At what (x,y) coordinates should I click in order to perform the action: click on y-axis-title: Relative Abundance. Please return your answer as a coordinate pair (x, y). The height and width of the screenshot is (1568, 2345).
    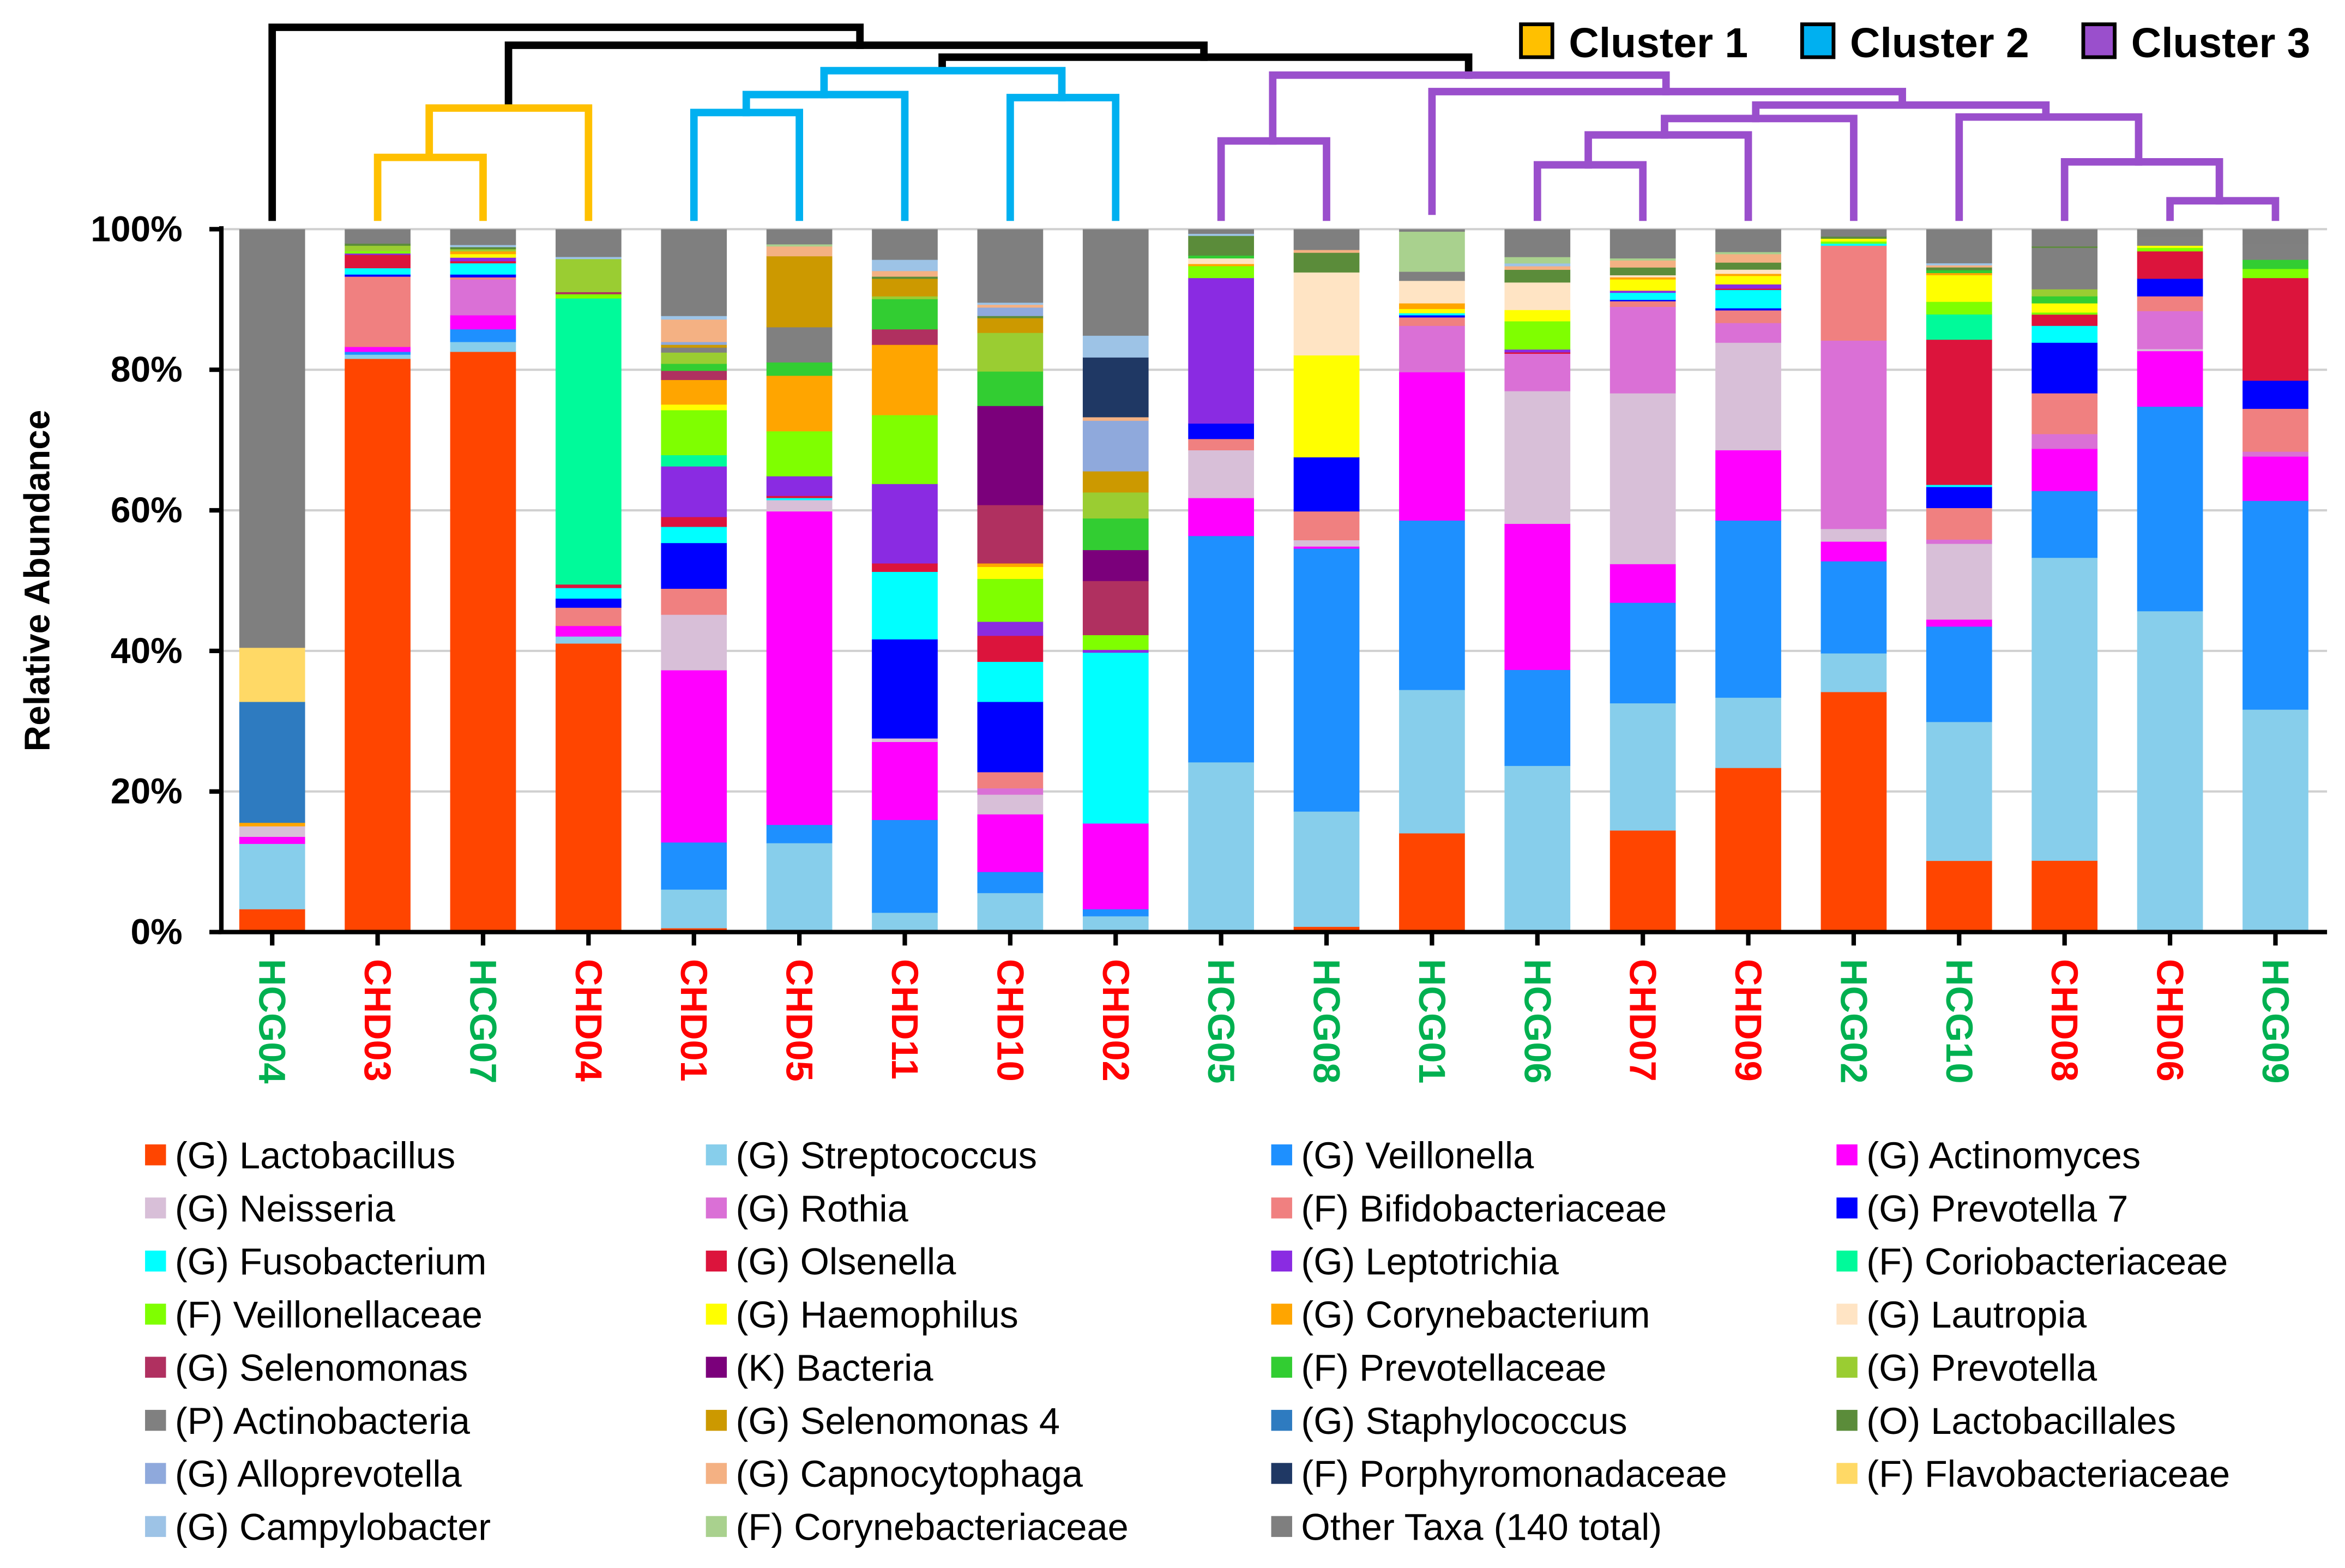
    Looking at the image, I should click on (37, 581).